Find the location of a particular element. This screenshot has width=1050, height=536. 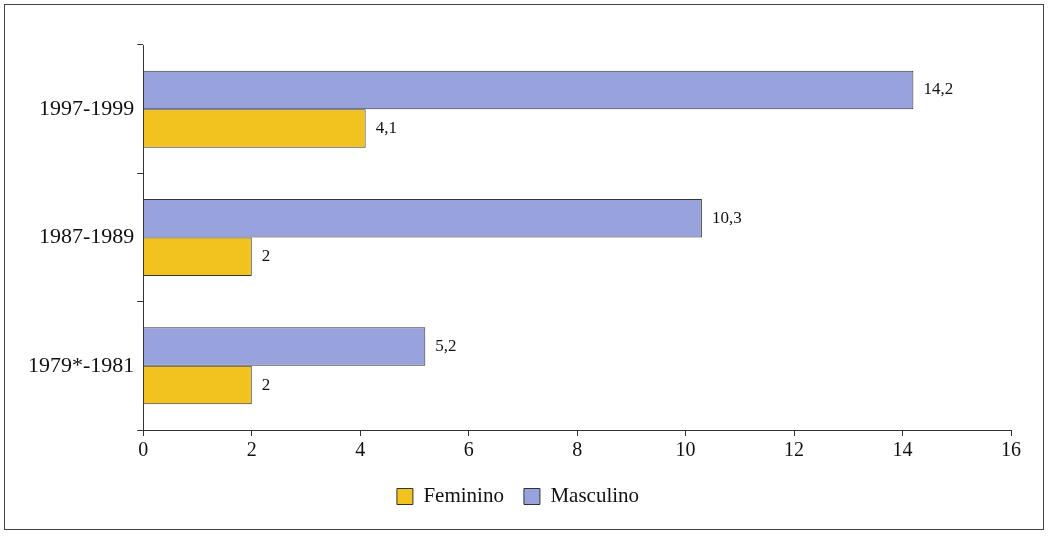

x-tick-label: 16 is located at coordinates (1011, 449).